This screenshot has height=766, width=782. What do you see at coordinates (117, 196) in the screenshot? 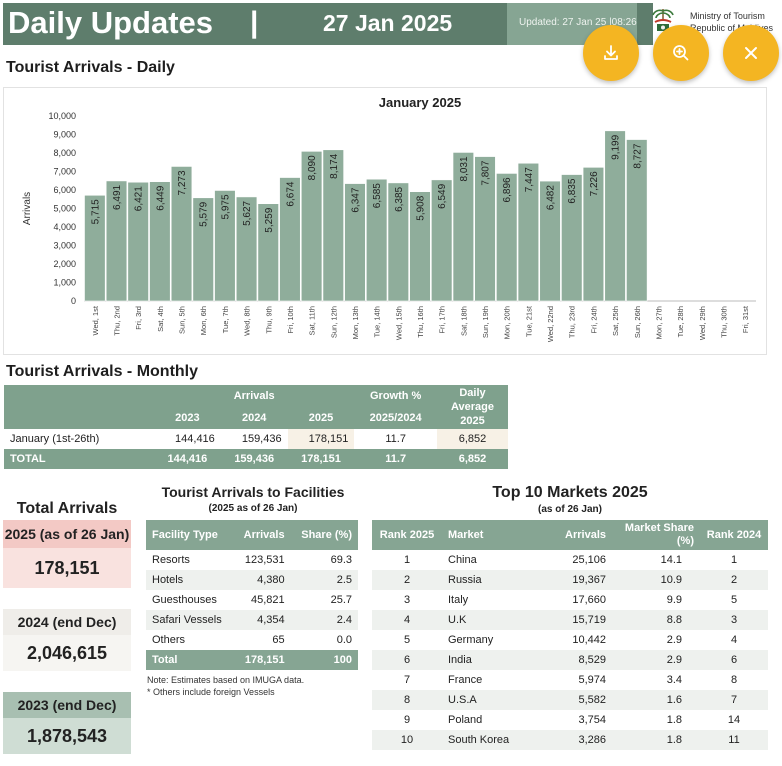
I see `bar-data-label: 6,491` at bounding box center [117, 196].